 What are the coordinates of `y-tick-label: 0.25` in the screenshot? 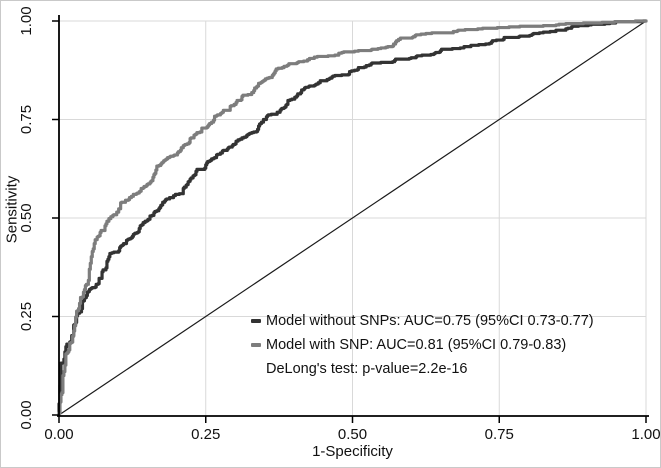 It's located at (26, 316).